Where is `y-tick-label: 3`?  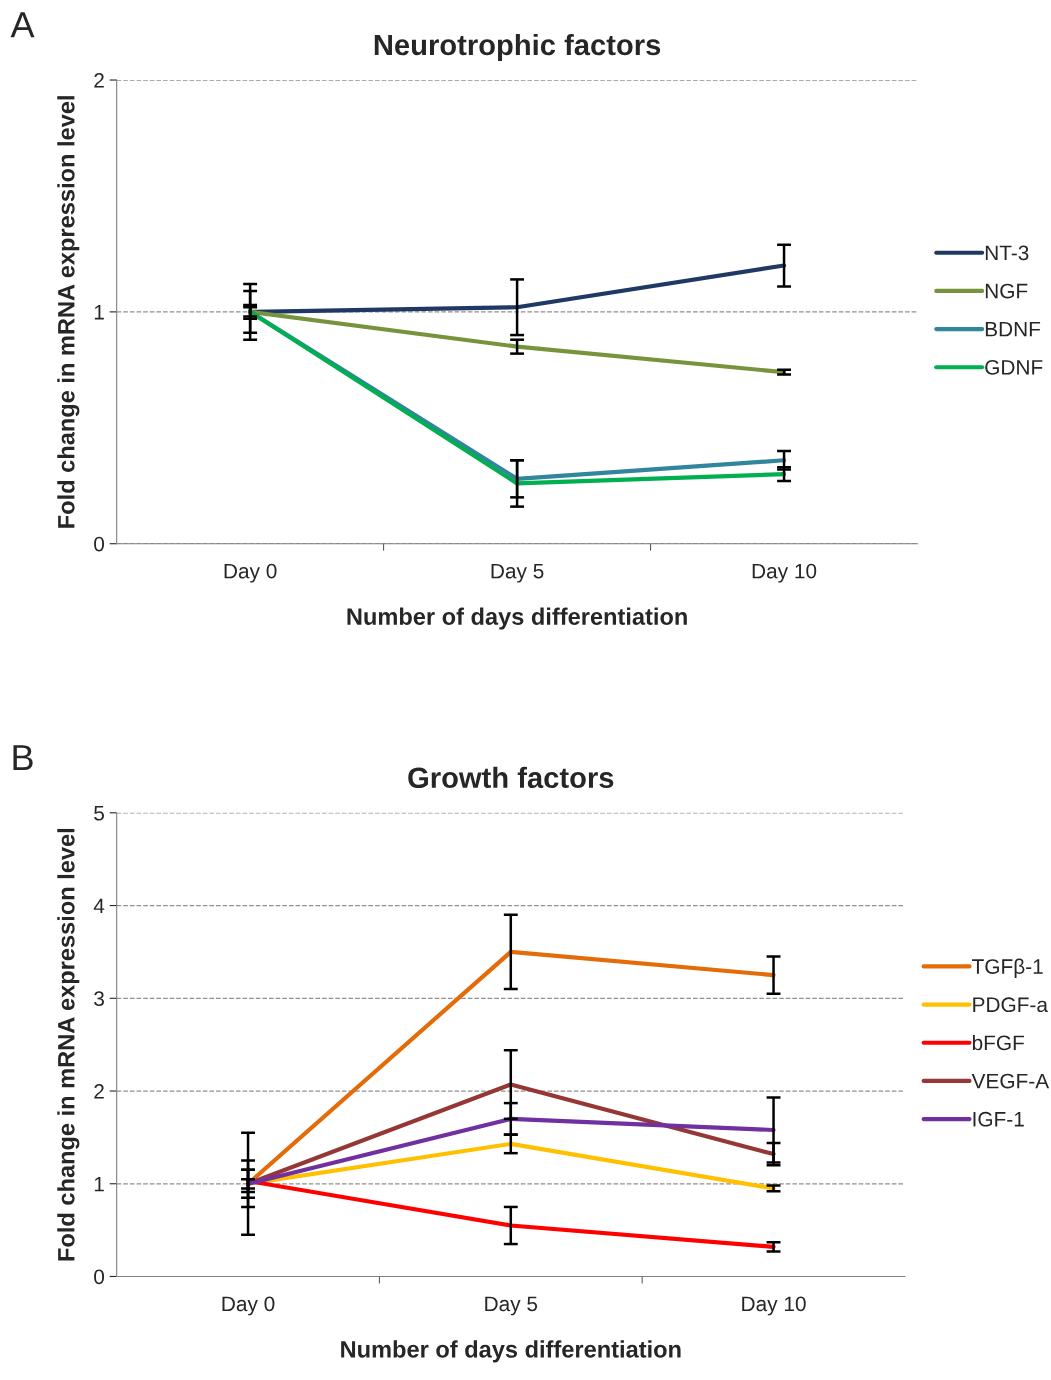
y-tick-label: 3 is located at coordinates (99, 999).